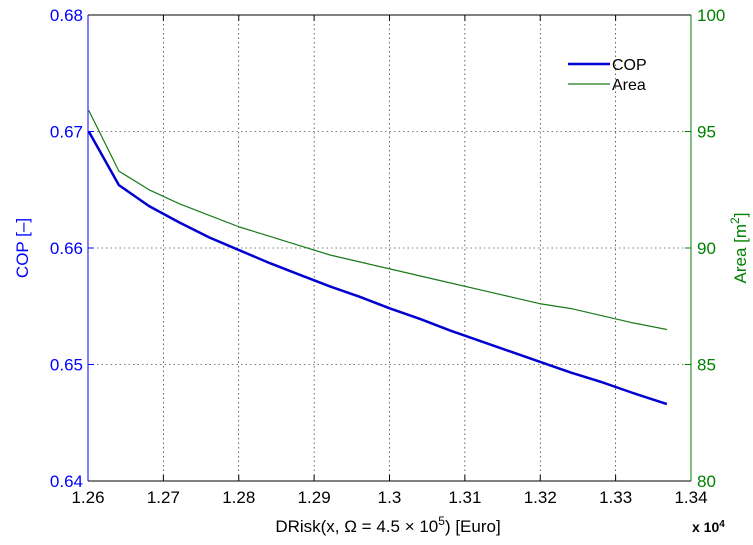 The height and width of the screenshot is (545, 753). Describe the element at coordinates (607, 75) in the screenshot. I see `legend: COP Area` at that location.